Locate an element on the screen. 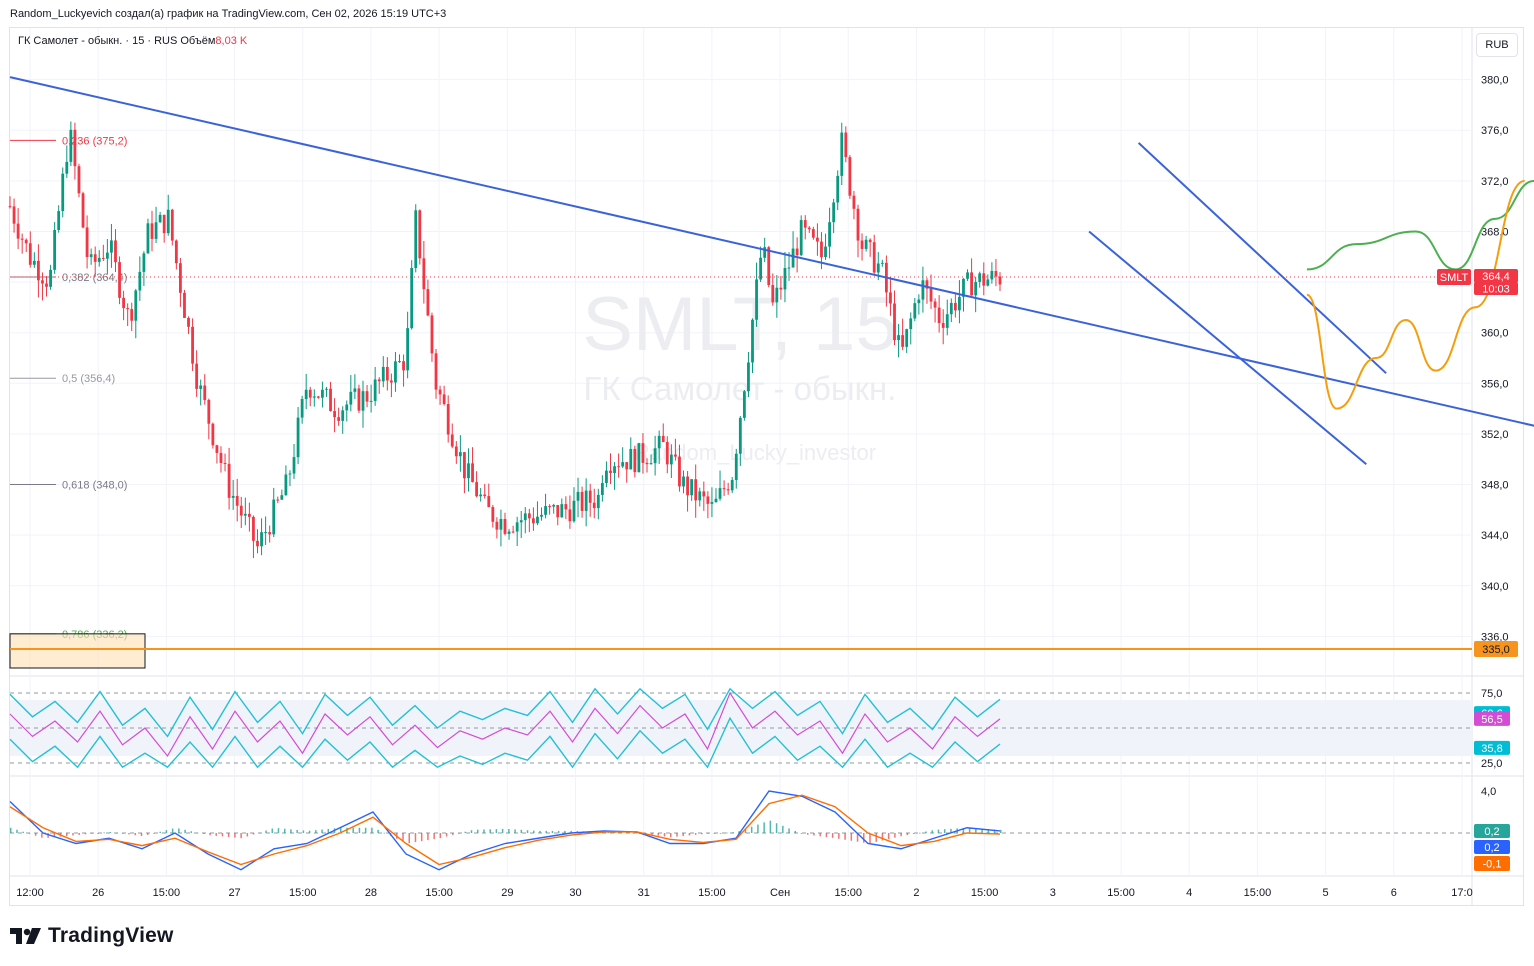 The image size is (1534, 966). rsi-upper-channel is located at coordinates (505, 712).